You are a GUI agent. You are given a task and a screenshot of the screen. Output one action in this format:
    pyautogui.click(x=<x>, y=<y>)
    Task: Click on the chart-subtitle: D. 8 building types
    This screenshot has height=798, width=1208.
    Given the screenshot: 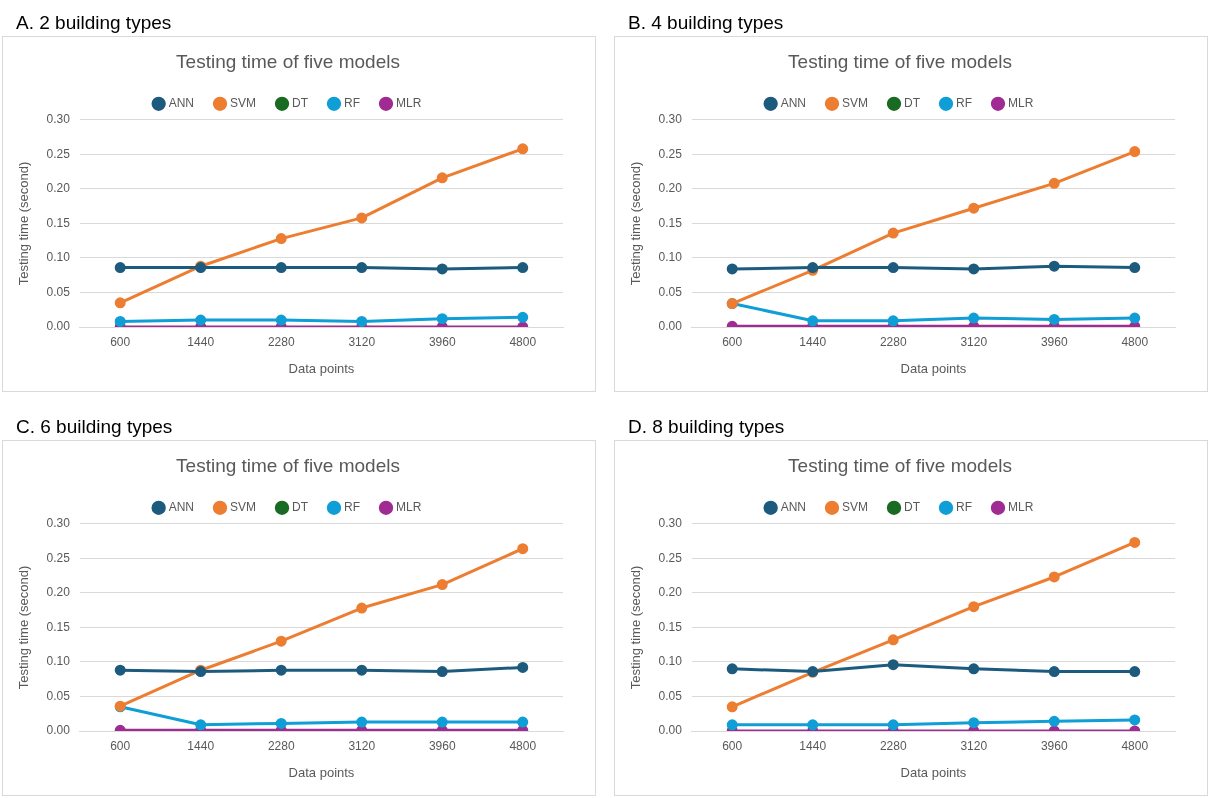 What is the action you would take?
    pyautogui.click(x=706, y=427)
    